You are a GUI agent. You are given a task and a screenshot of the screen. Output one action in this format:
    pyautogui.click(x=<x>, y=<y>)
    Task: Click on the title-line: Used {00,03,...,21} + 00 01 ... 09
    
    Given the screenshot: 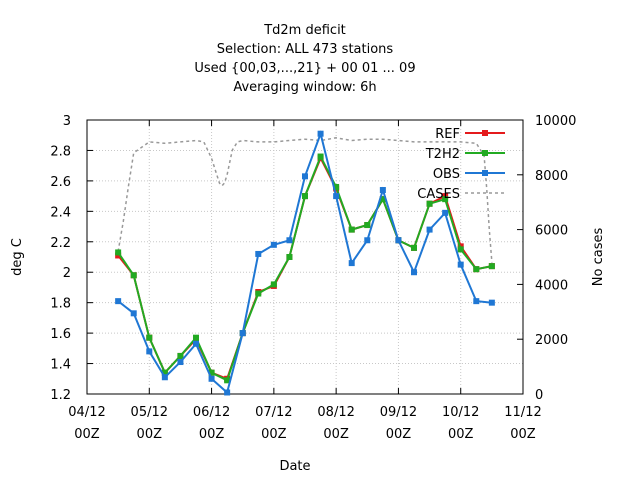 What is the action you would take?
    pyautogui.click(x=304, y=68)
    